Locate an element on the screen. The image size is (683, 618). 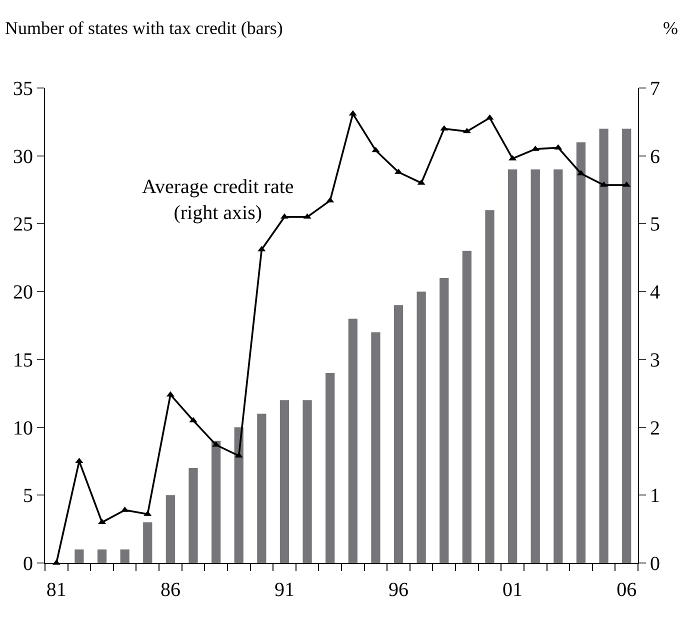
y-tick-label: 5 is located at coordinates (28, 496).